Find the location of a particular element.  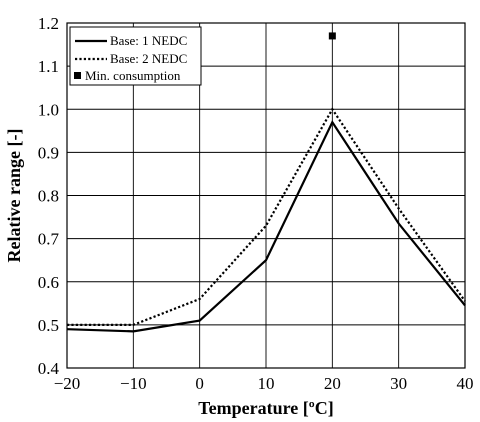

x-tick-label: 30 is located at coordinates (398, 383).